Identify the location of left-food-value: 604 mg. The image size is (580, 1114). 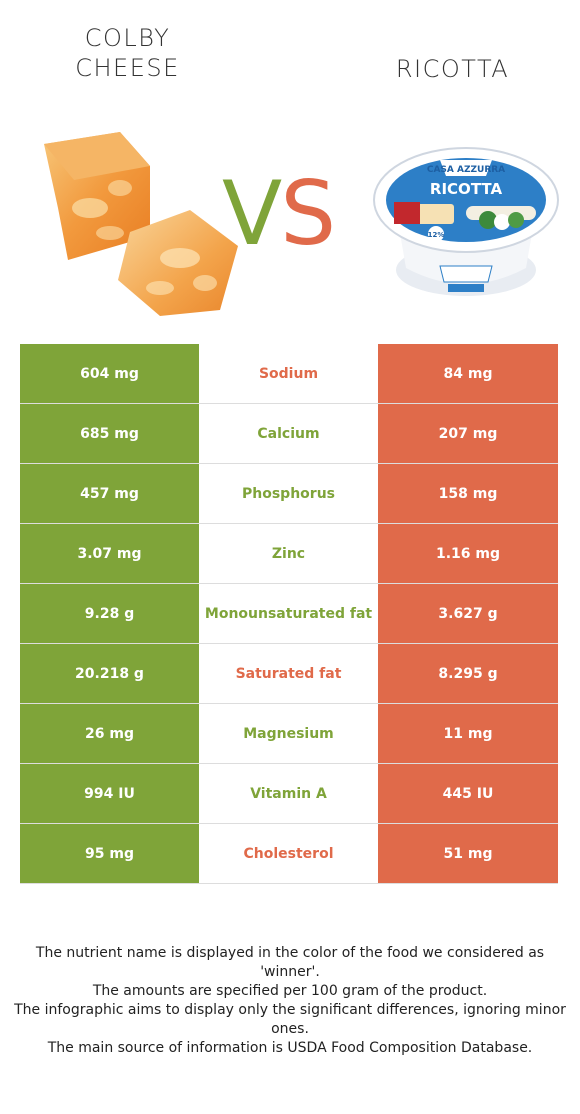
(109, 374).